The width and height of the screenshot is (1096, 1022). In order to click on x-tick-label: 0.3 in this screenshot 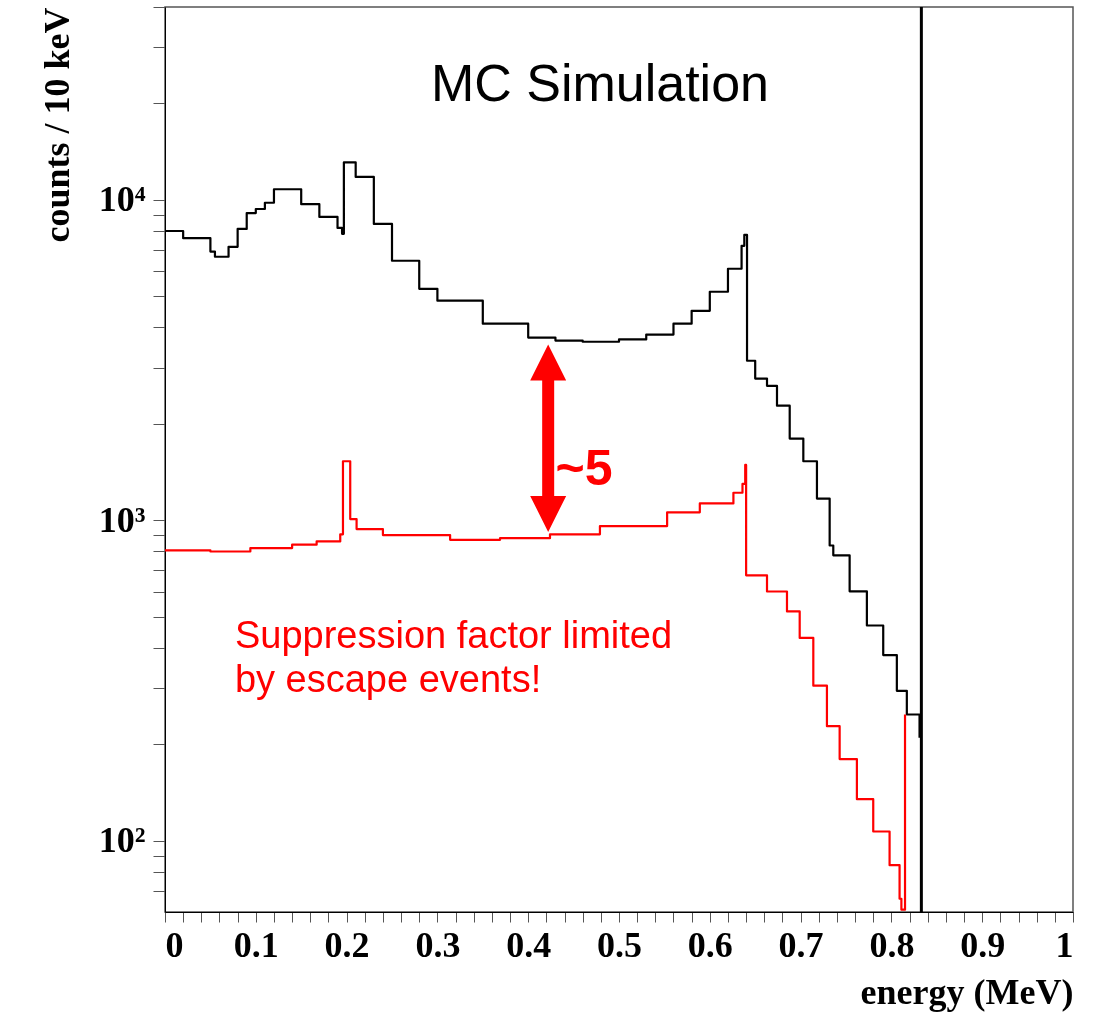, I will do `click(438, 944)`.